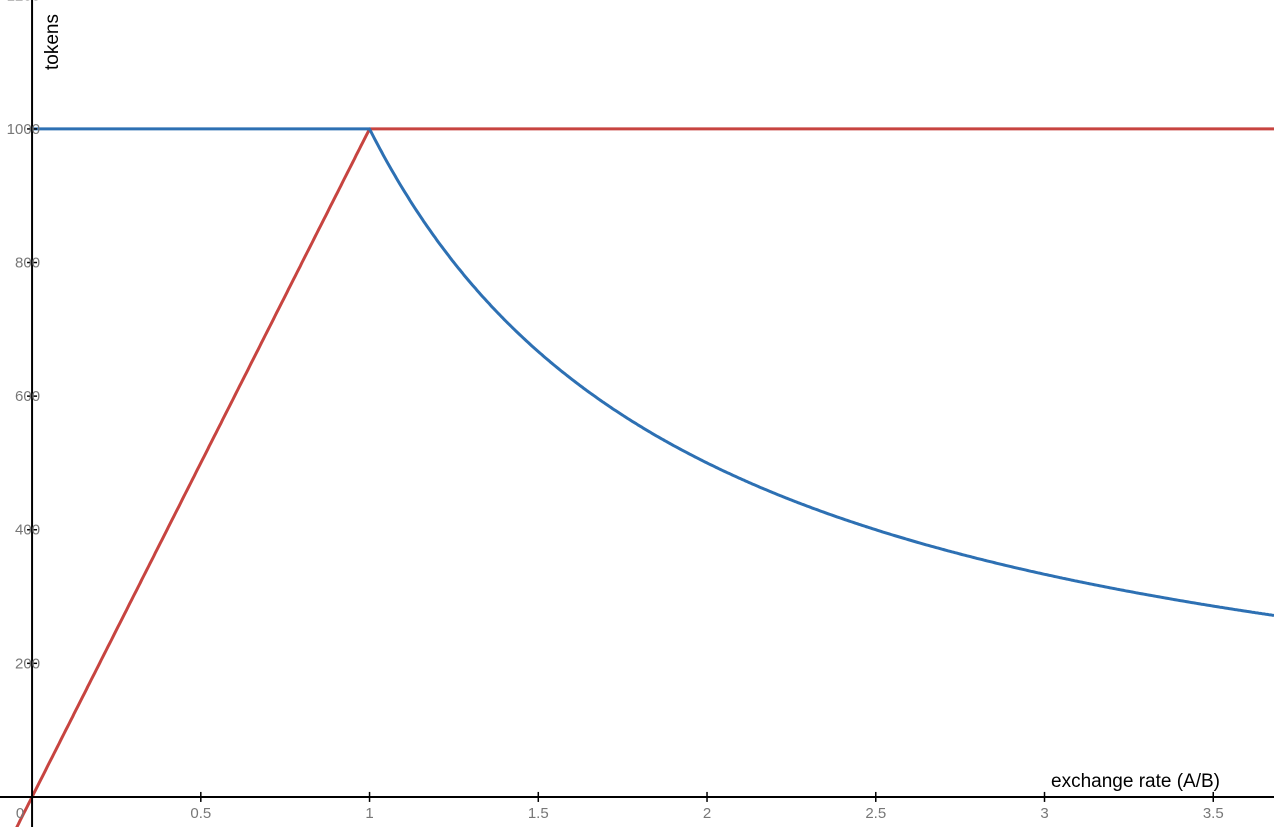  What do you see at coordinates (875, 813) in the screenshot?
I see `x-tick-label: 2.5` at bounding box center [875, 813].